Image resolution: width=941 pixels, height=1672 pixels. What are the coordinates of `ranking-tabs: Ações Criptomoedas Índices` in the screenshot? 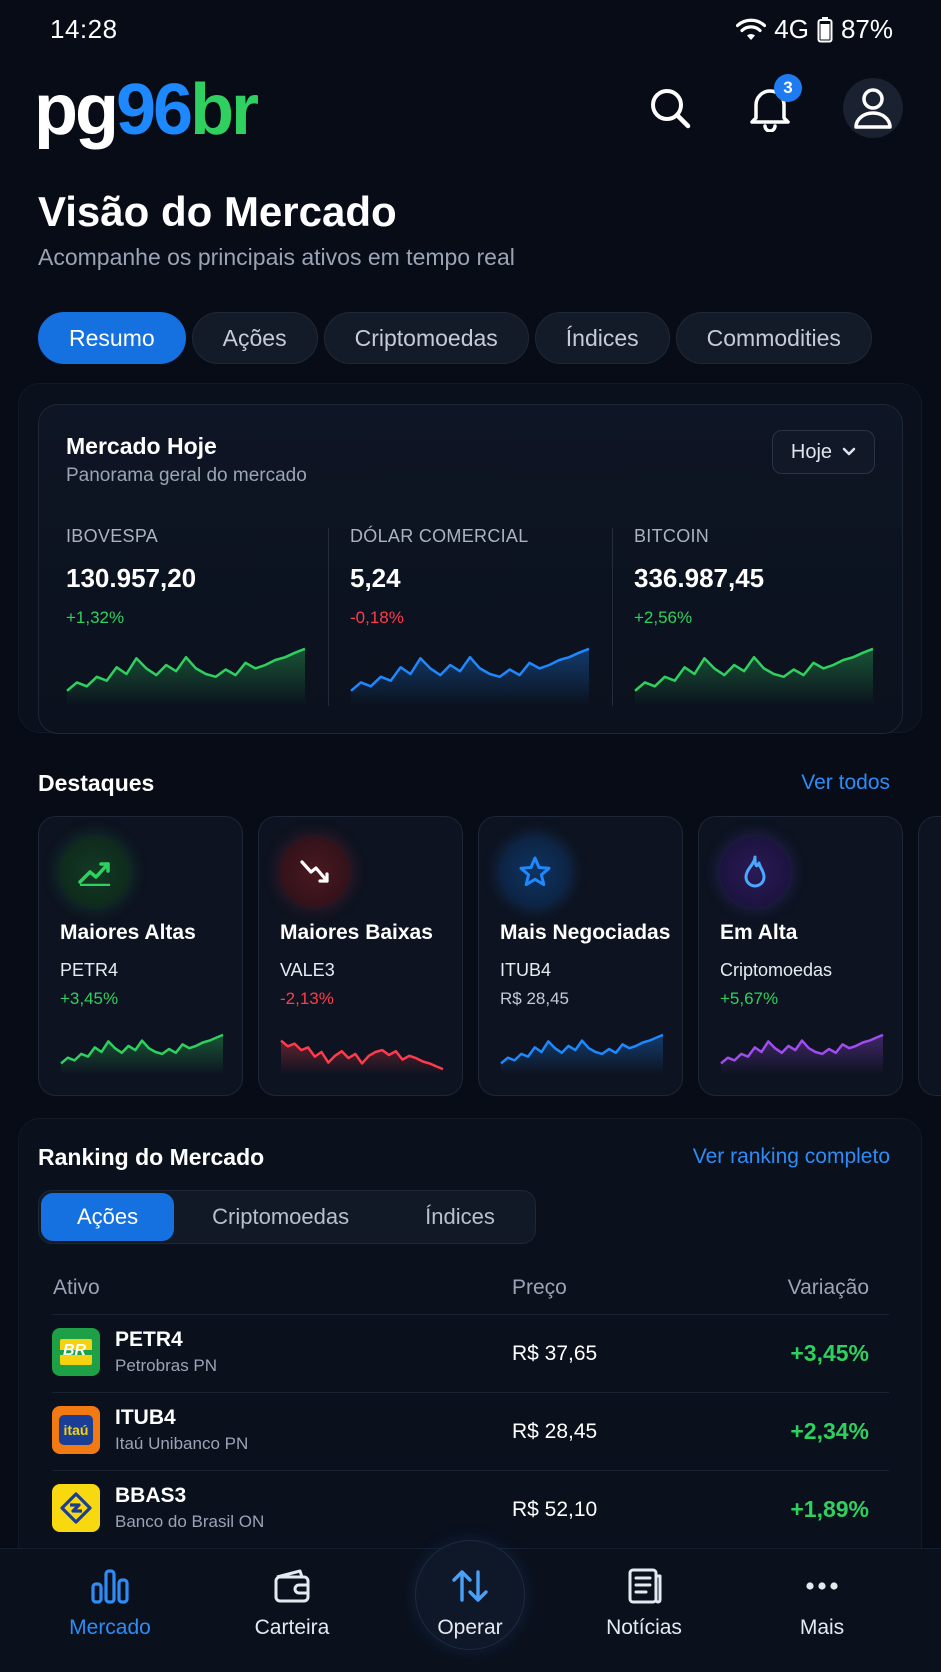 It's located at (287, 1217).